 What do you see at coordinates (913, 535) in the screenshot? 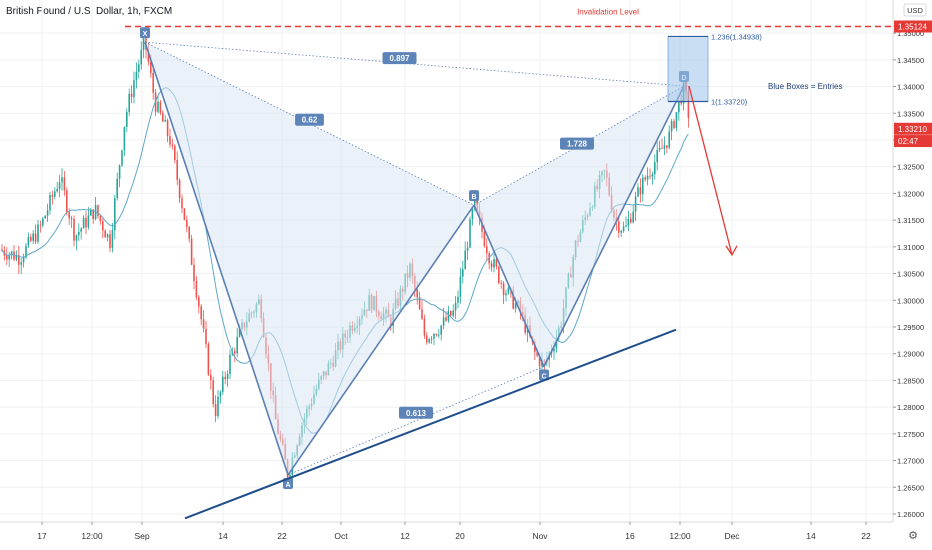
I see `settings-gear-icon: ⚙` at bounding box center [913, 535].